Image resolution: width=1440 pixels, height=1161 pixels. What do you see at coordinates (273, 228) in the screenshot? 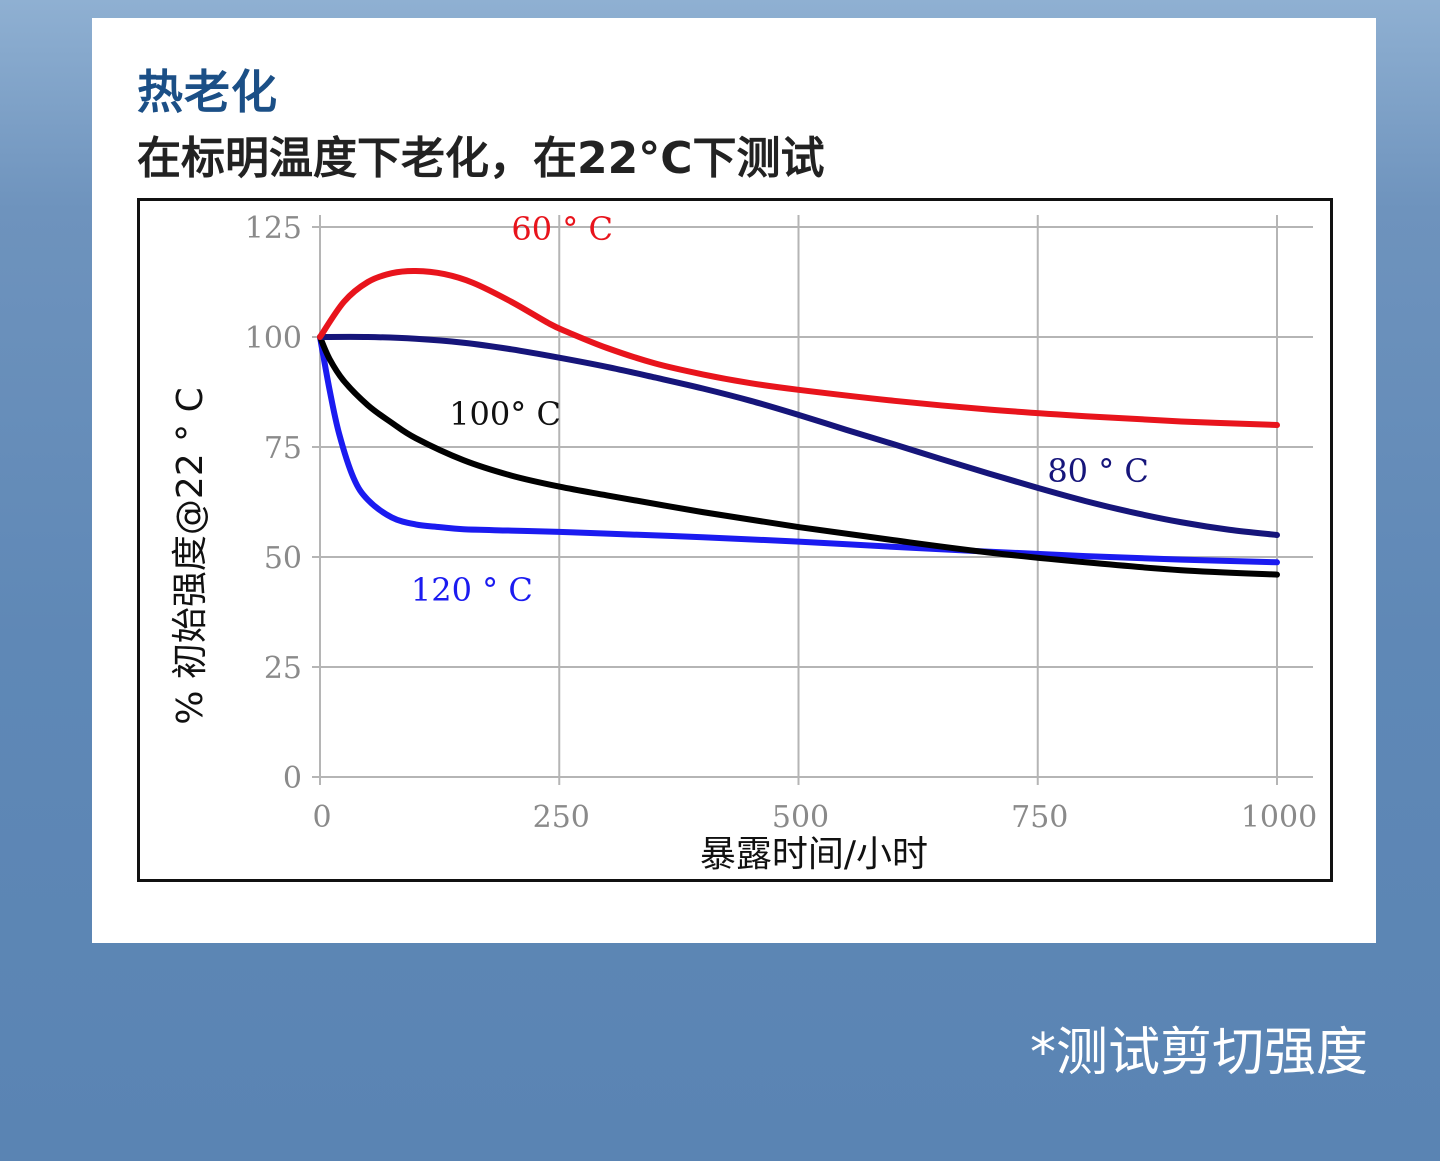
I see `y-tick-label: 125` at bounding box center [273, 228].